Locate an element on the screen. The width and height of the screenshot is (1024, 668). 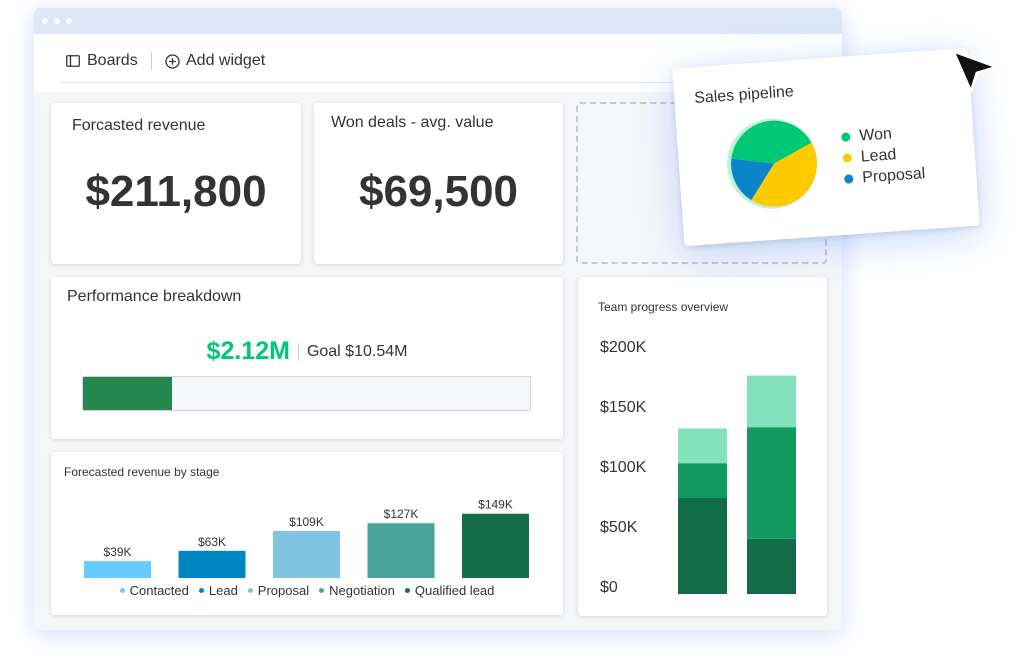
performance-progress-bar is located at coordinates (306, 393).